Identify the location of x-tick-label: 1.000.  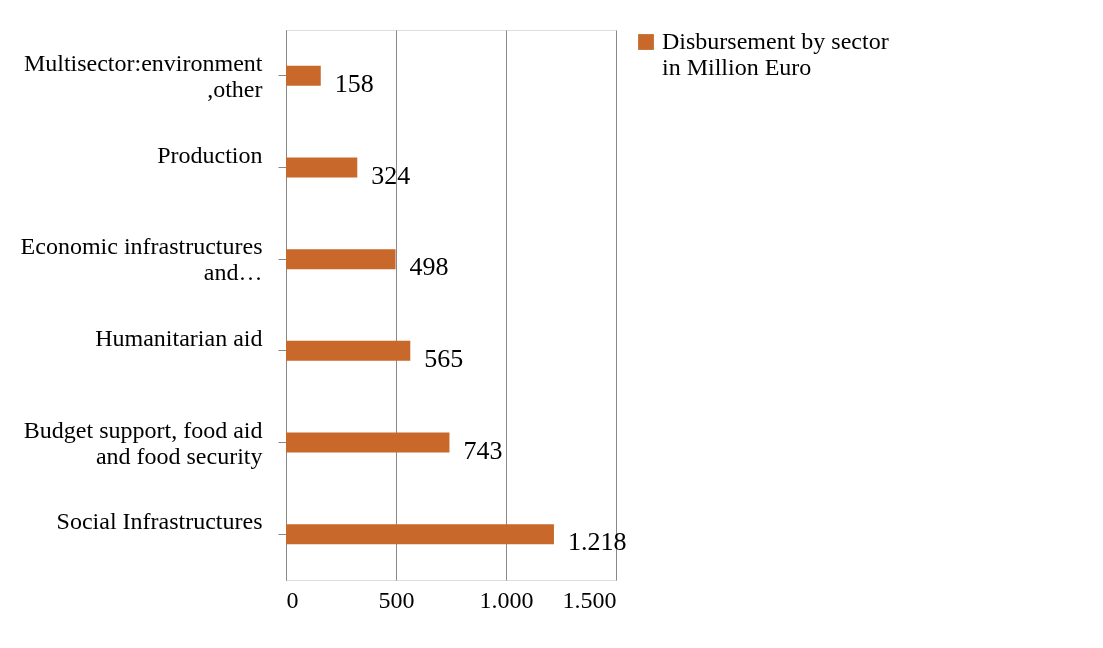
(506, 599).